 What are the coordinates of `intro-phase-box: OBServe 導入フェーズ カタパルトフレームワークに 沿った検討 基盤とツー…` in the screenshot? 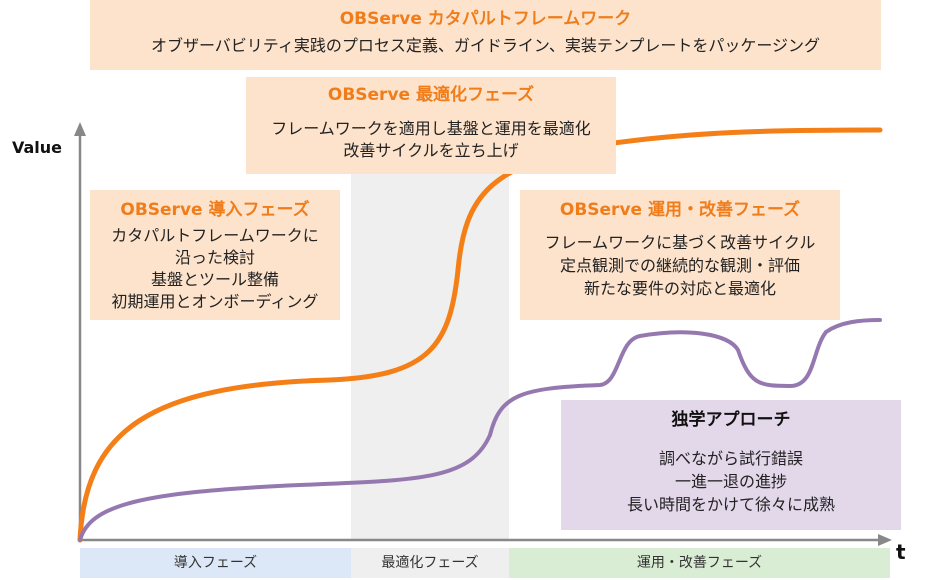 It's located at (215, 255).